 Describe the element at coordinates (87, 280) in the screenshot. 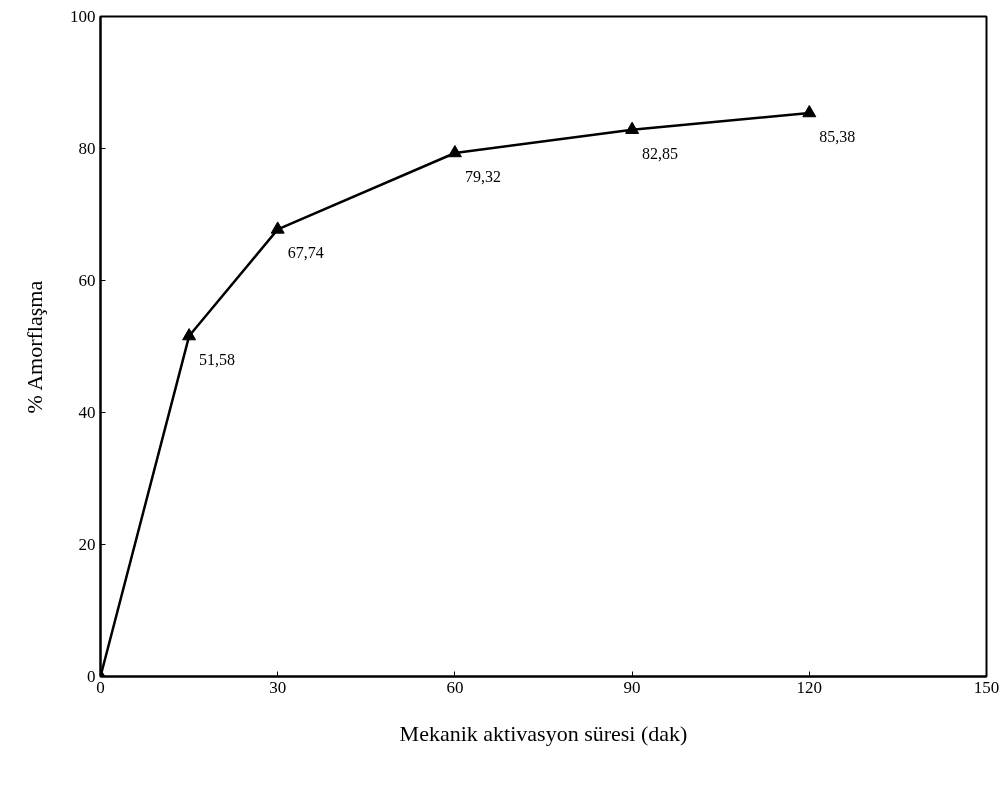

I see `y-tick-label: 60` at that location.